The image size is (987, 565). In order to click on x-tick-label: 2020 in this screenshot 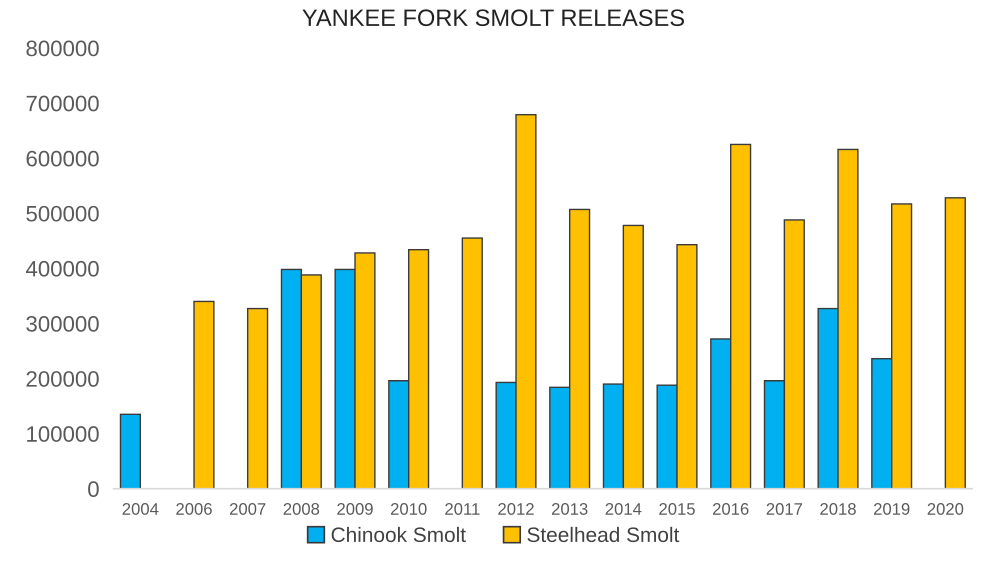, I will do `click(946, 509)`.